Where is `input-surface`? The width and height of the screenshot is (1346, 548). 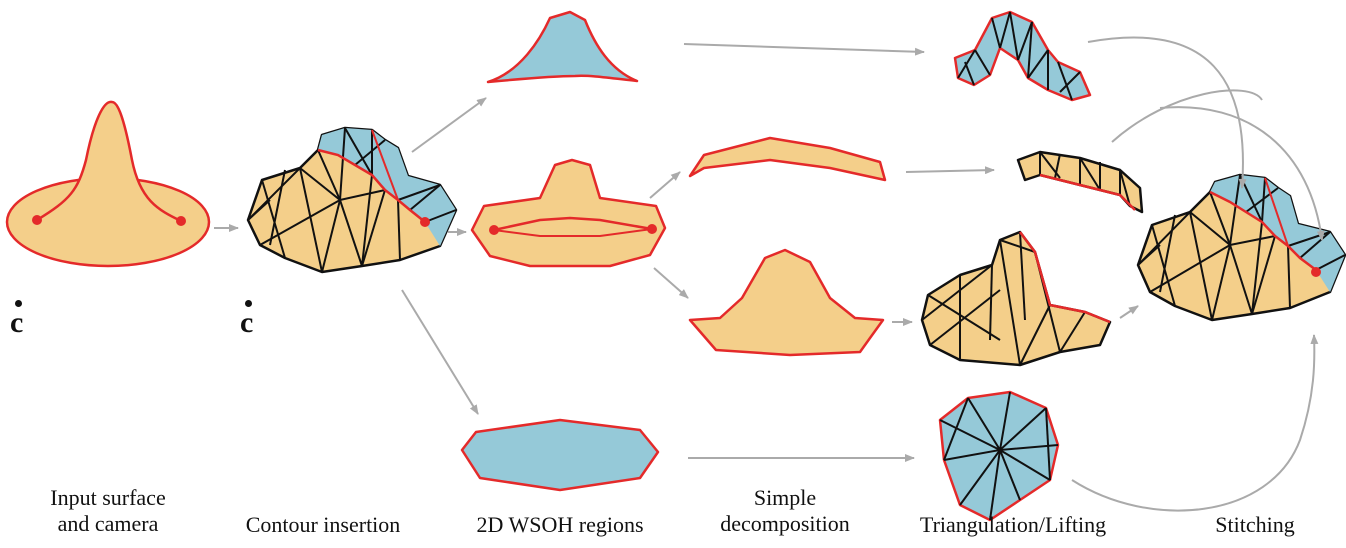 input-surface is located at coordinates (108, 184).